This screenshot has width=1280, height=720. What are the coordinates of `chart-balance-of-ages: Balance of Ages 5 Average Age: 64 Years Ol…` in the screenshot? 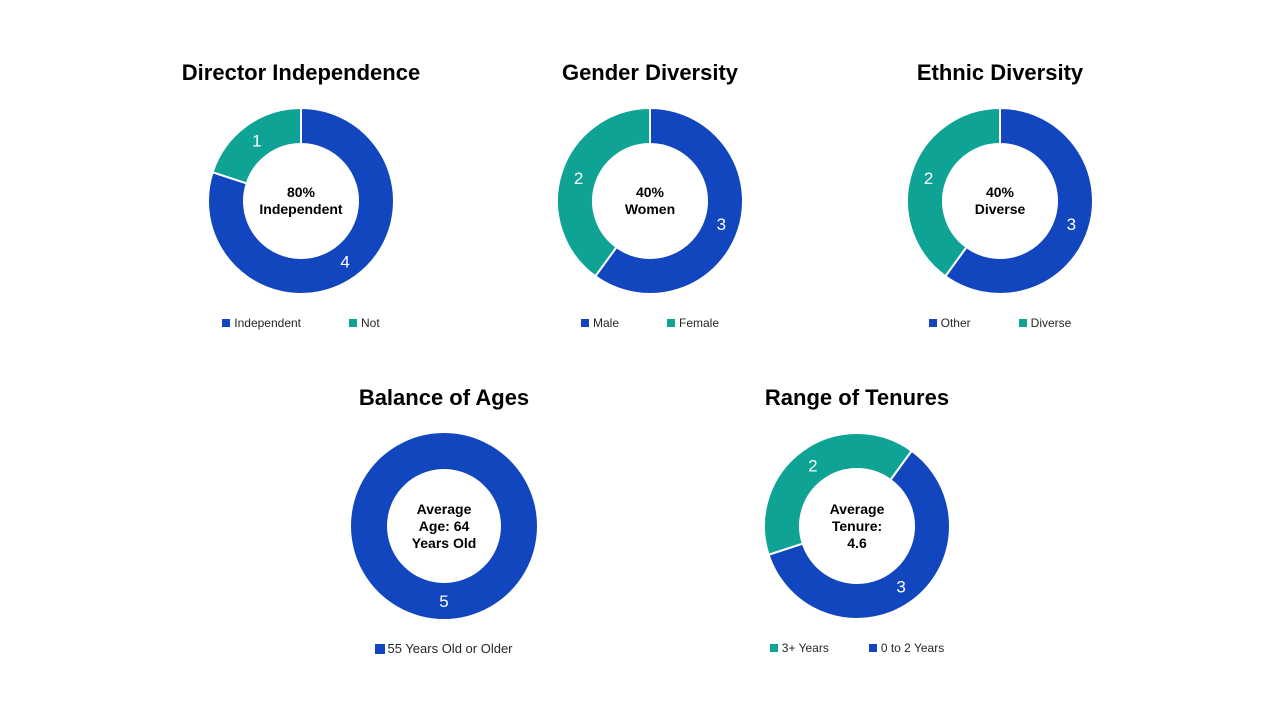 It's located at (444, 520).